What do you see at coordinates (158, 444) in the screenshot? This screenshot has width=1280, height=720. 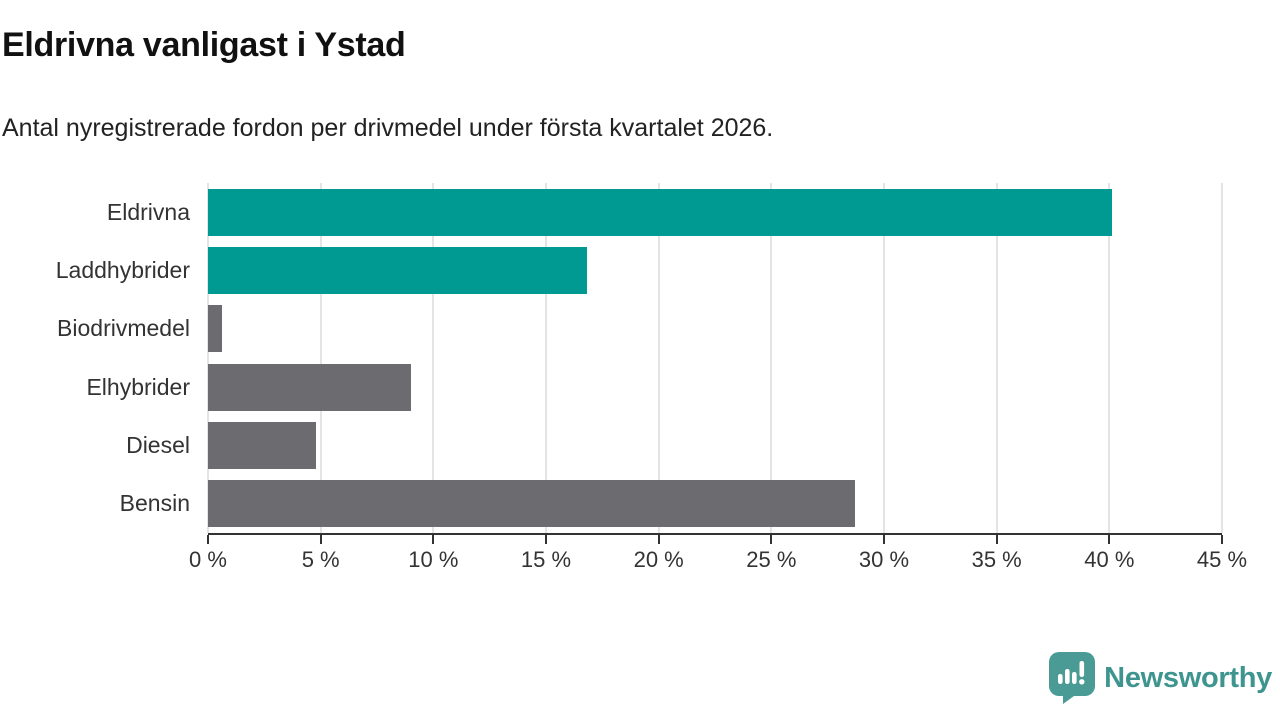 I see `category-label: Diesel` at bounding box center [158, 444].